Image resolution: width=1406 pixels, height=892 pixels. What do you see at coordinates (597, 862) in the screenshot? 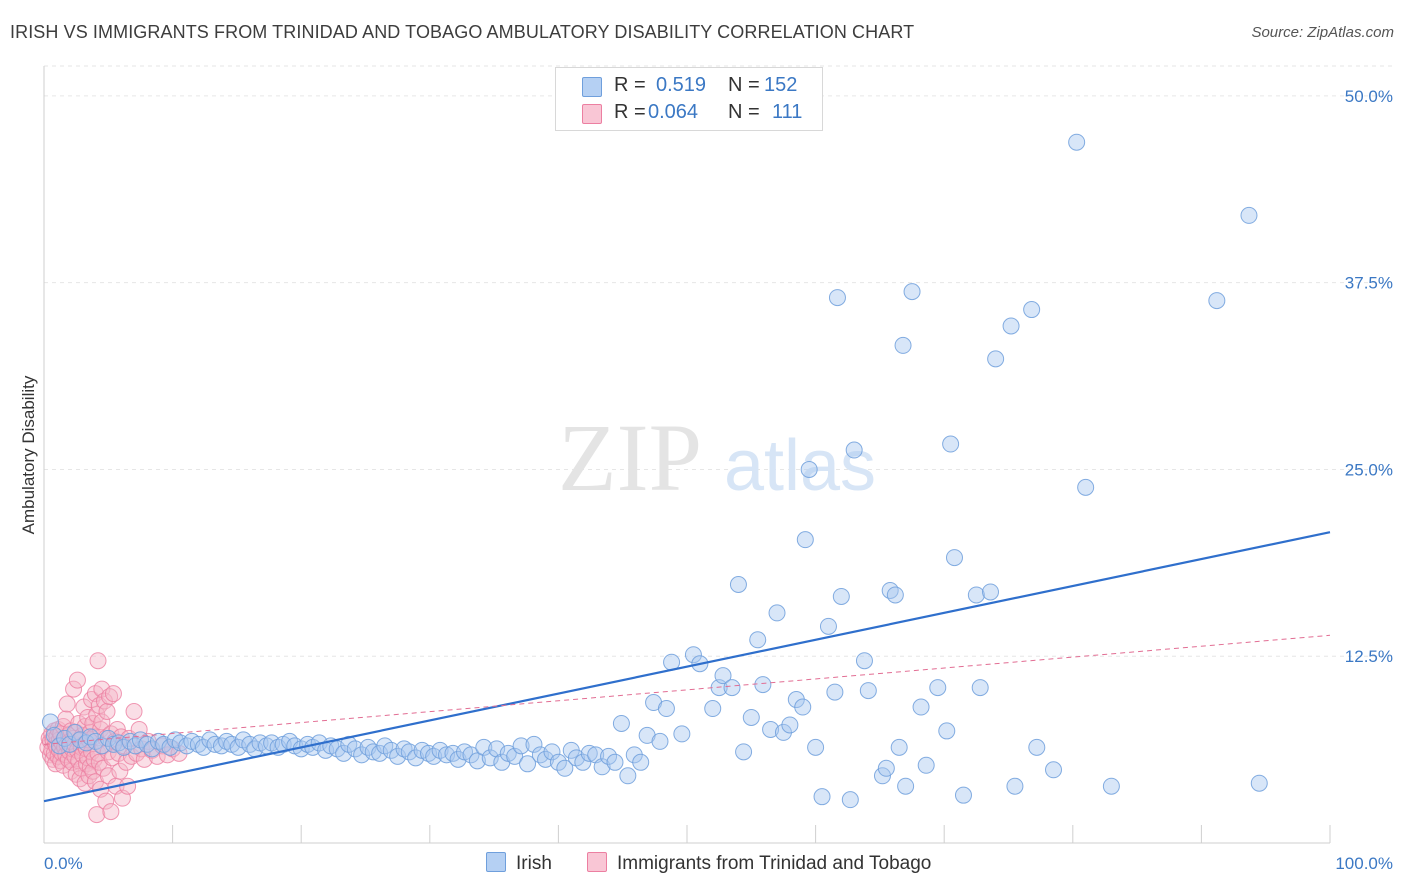
I see `bottom-legend-swatch-tt` at bounding box center [597, 862].